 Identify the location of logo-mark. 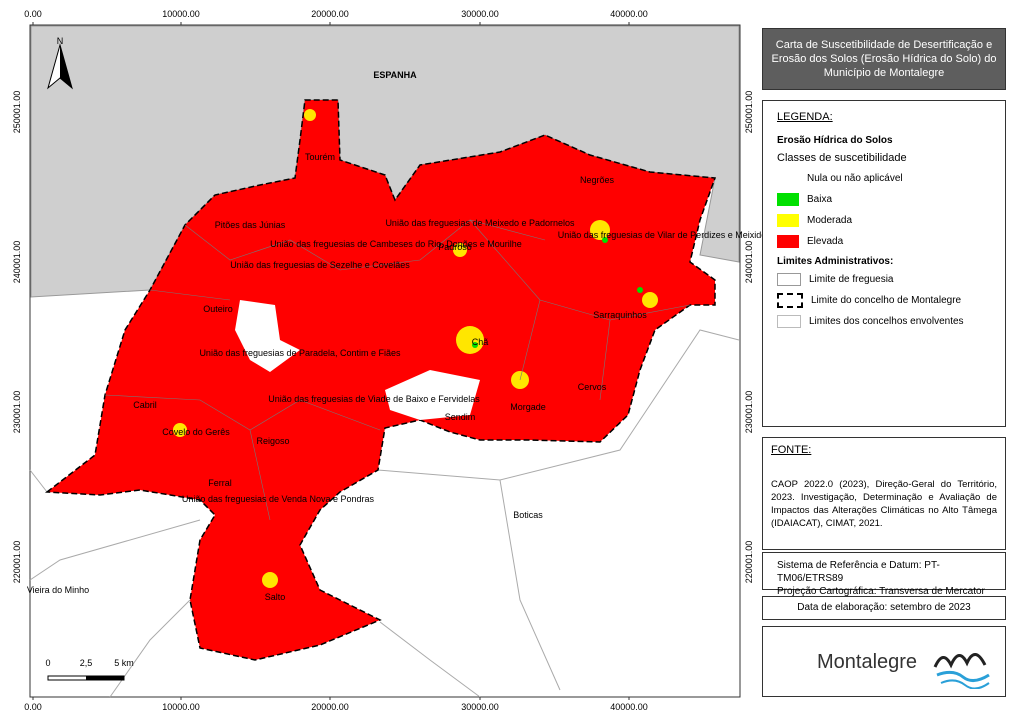
(961, 671).